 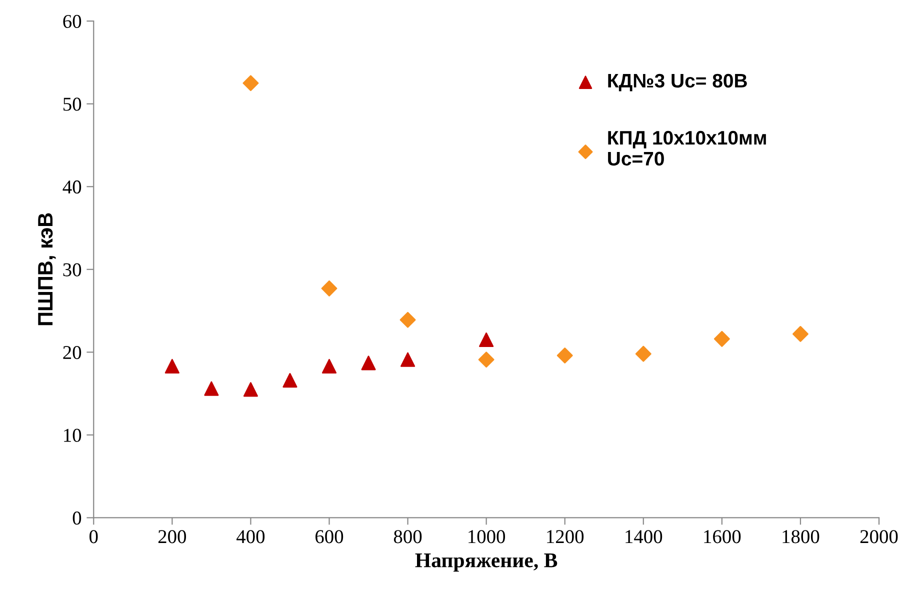 I want to click on y-tick-label: 0, so click(x=77, y=518).